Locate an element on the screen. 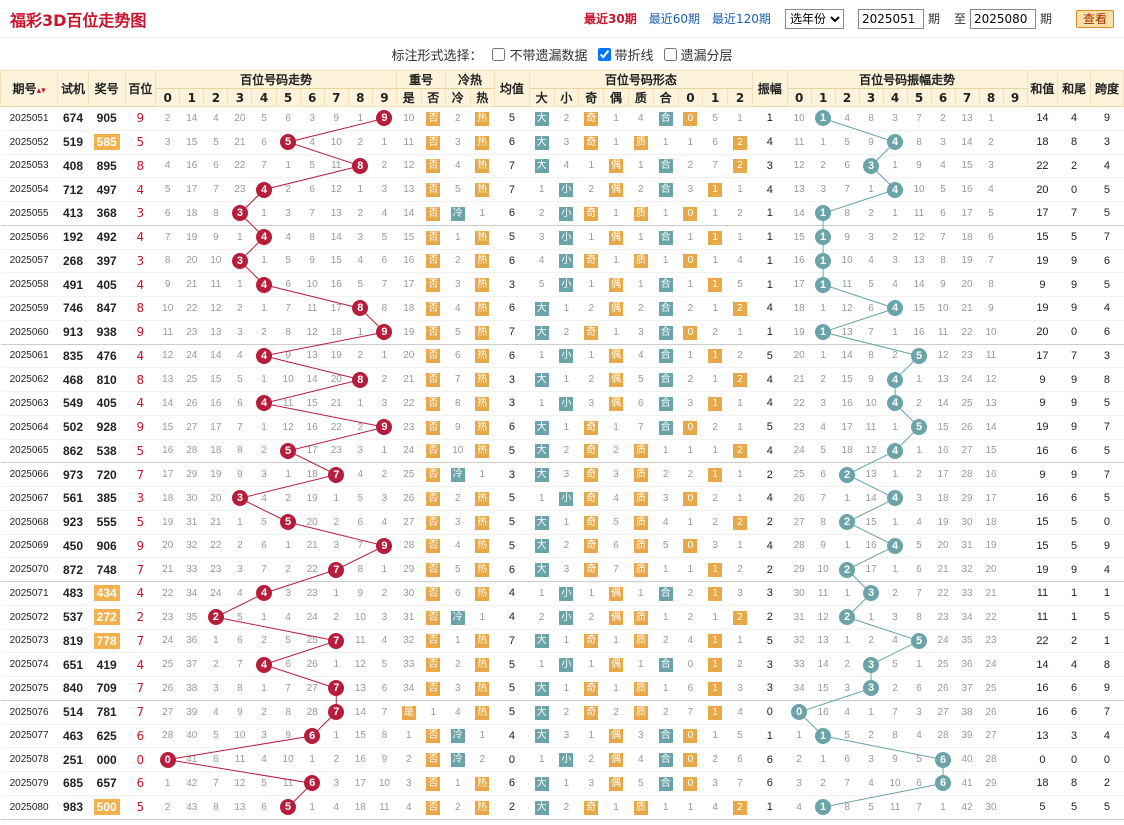 The height and width of the screenshot is (825, 1124). option-broken-line: 带折线 is located at coordinates (625, 54).